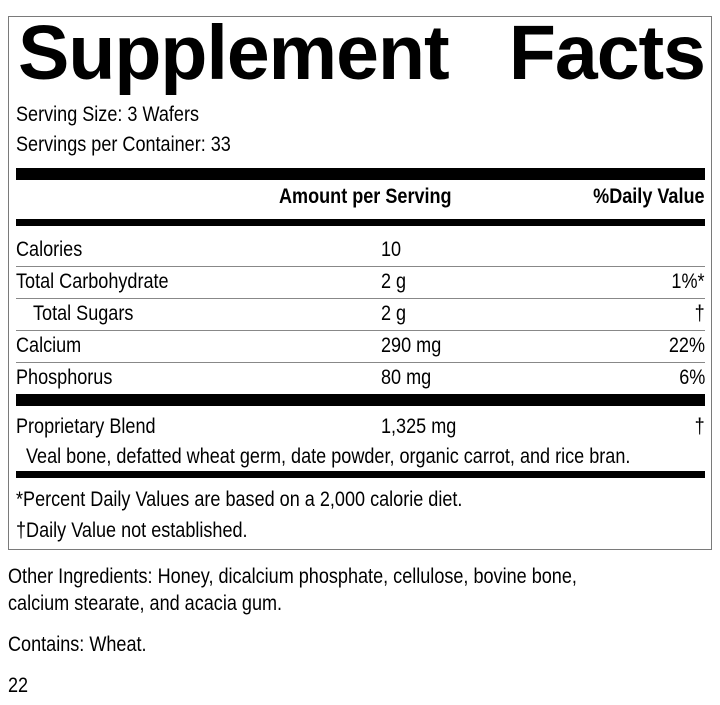  I want to click on nutrient-dv: 6%, so click(691, 377).